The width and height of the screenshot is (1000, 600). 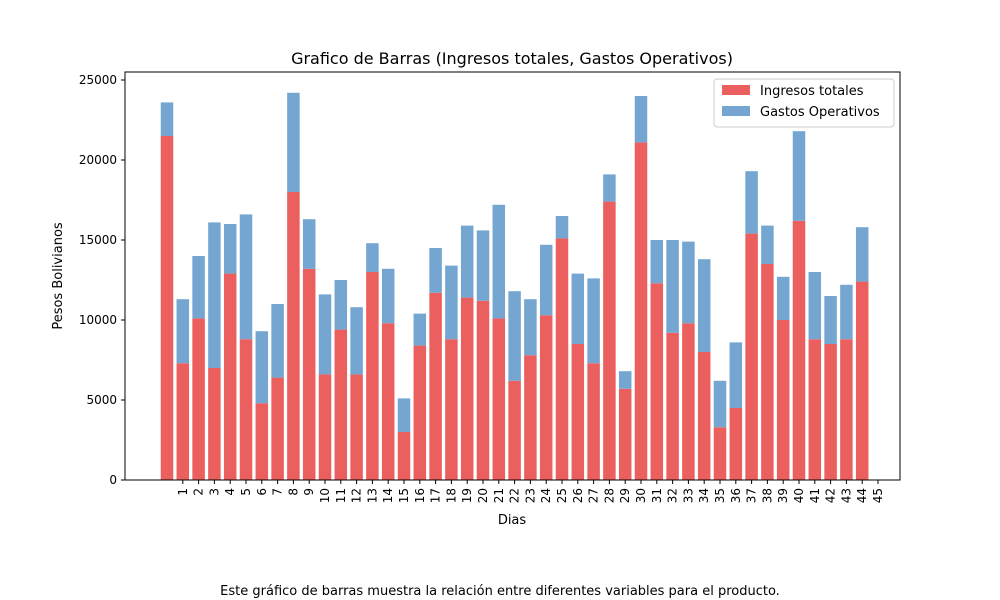 What do you see at coordinates (736, 111) in the screenshot?
I see `legend-swatch-gastos` at bounding box center [736, 111].